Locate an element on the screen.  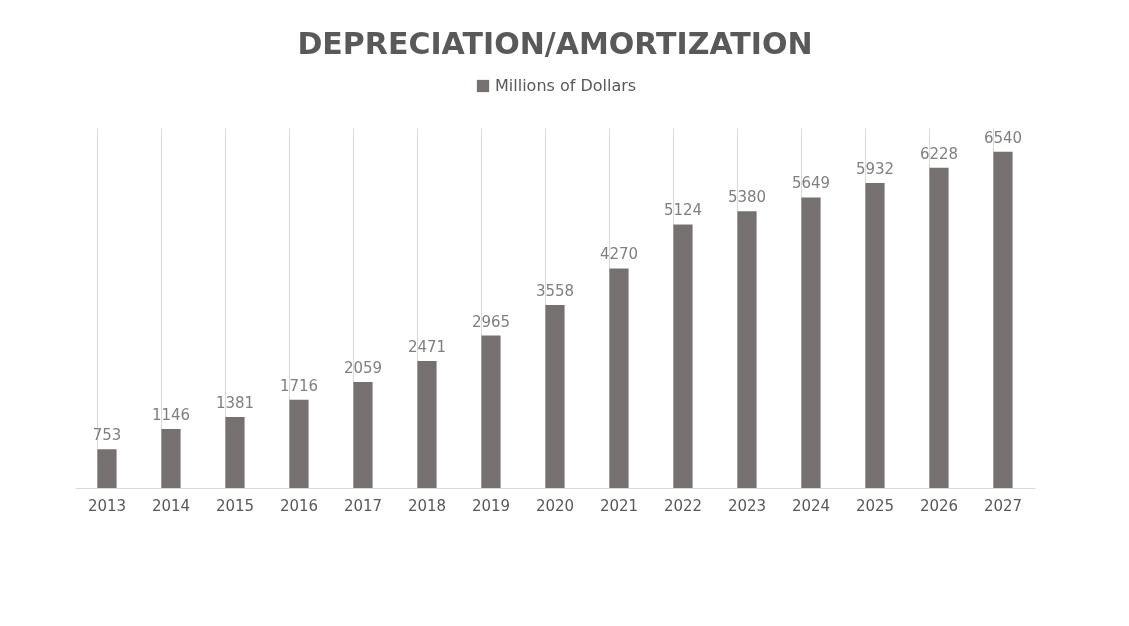
x-tick-label: 2017 is located at coordinates (363, 505).